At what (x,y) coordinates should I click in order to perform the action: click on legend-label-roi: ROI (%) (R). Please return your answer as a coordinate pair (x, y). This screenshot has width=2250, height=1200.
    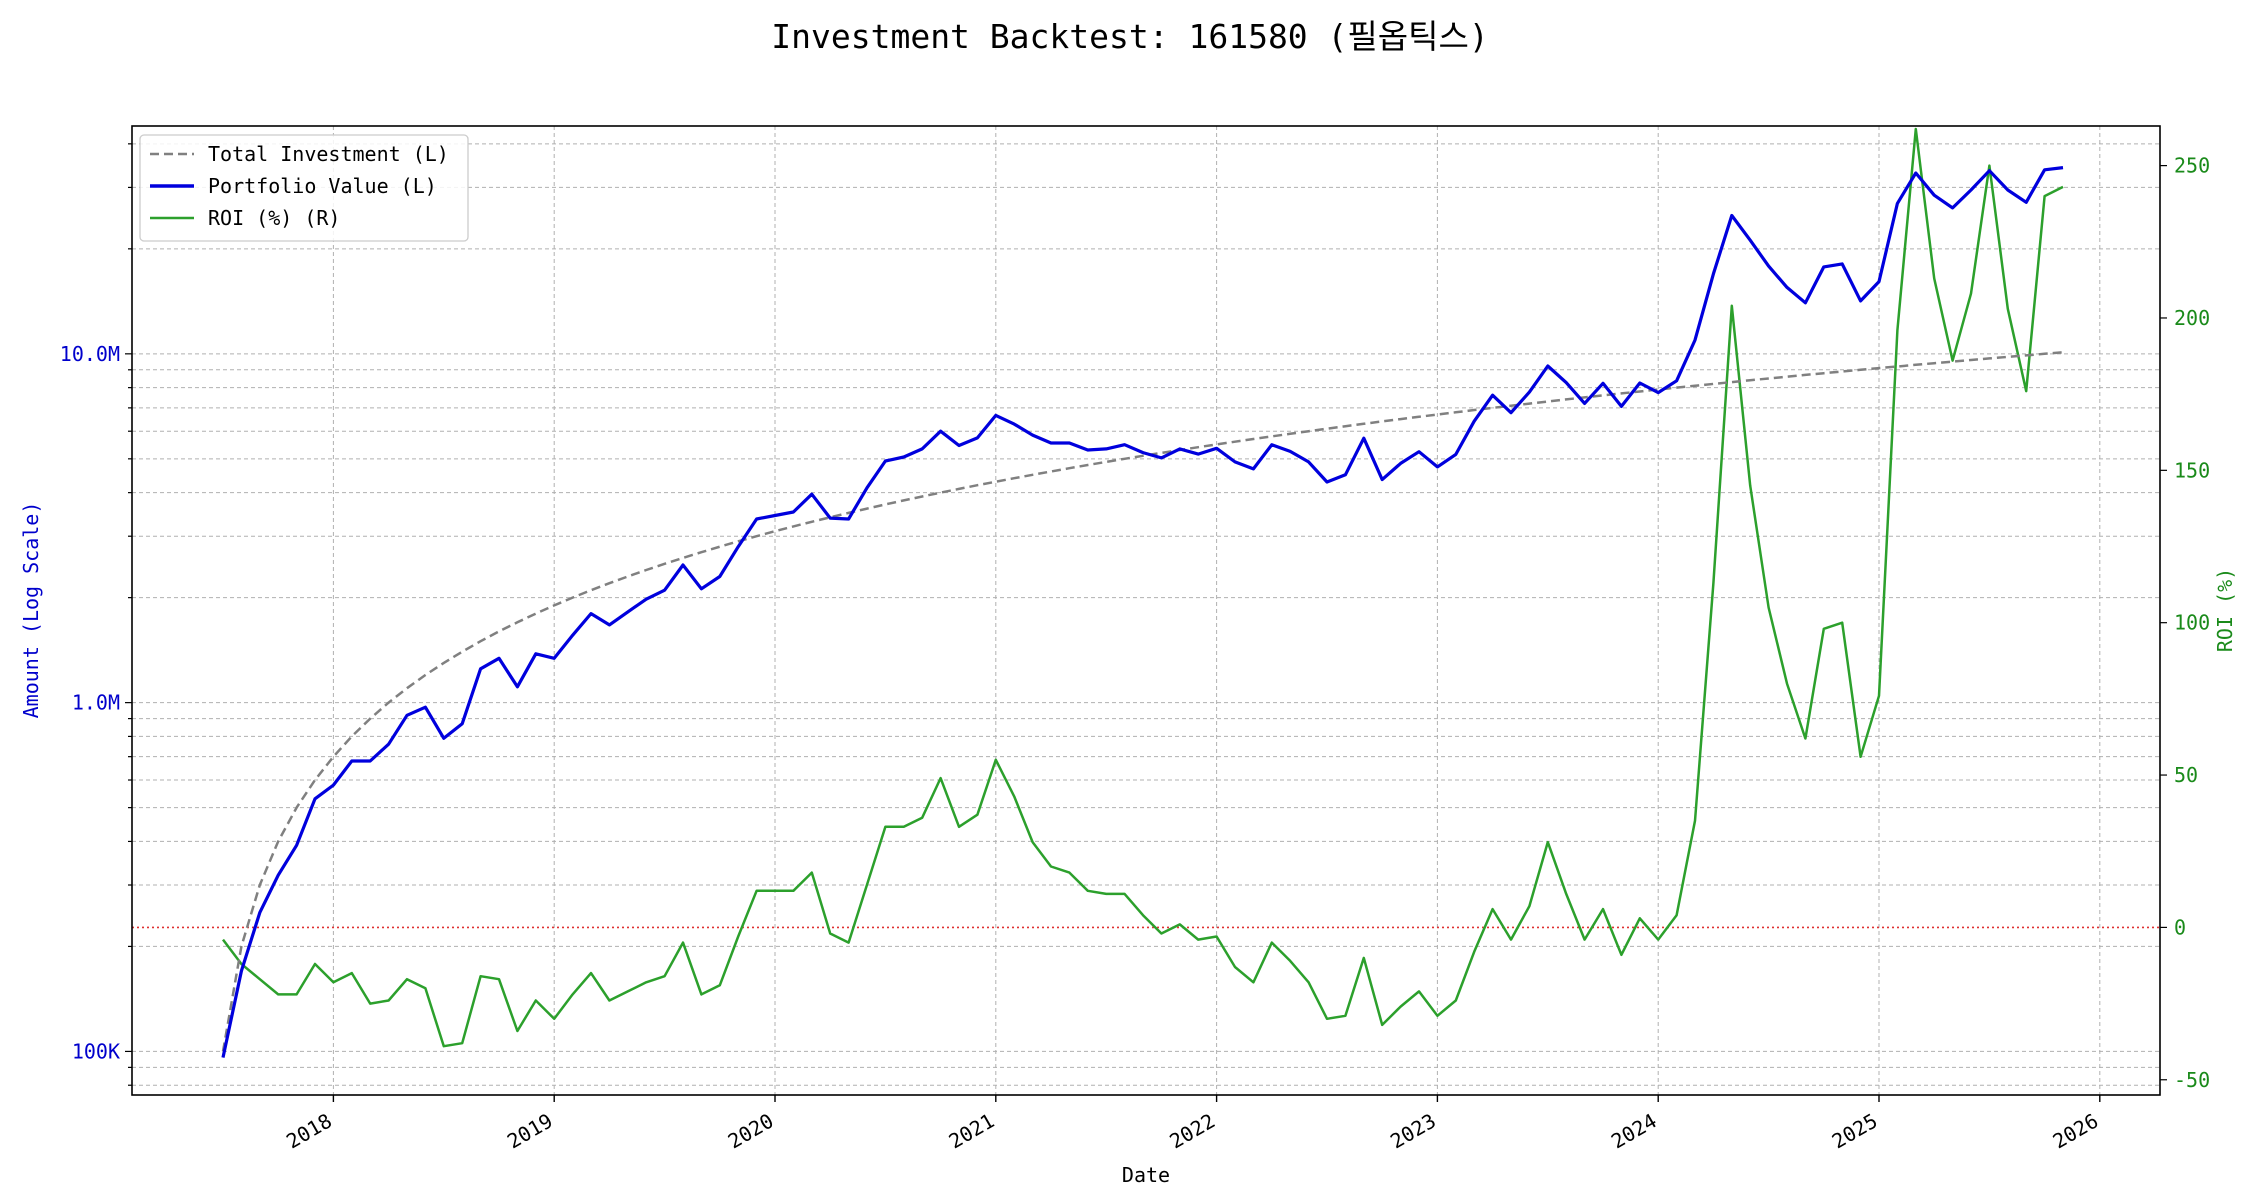
    Looking at the image, I should click on (274, 218).